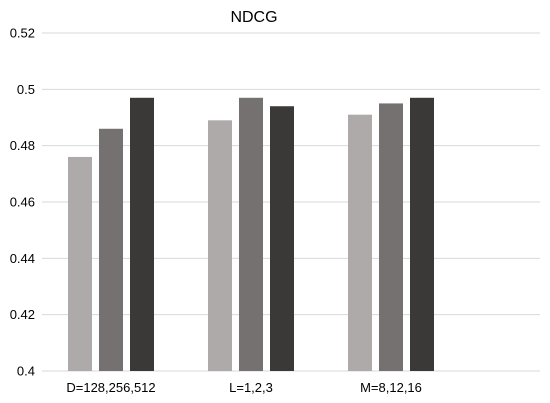 The image size is (550, 403). Describe the element at coordinates (22, 314) in the screenshot. I see `y-tick-label: 0.42` at that location.